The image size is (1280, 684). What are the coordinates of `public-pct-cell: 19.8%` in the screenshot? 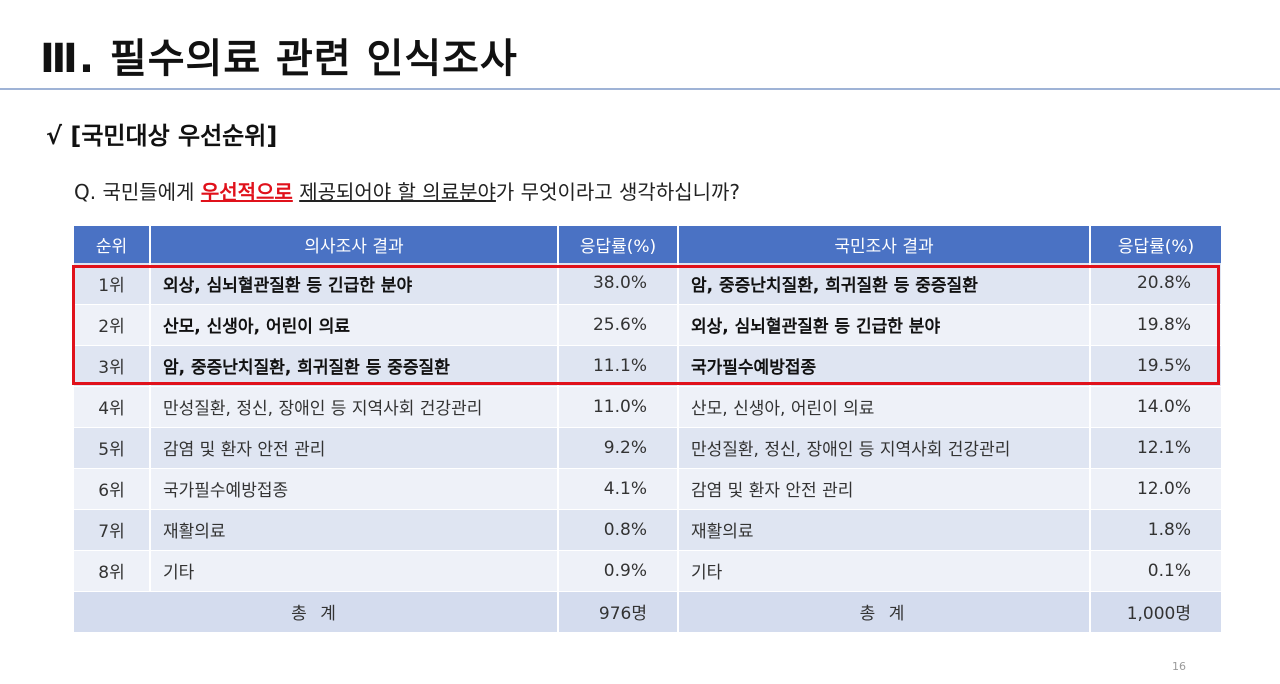 It's located at (1156, 325).